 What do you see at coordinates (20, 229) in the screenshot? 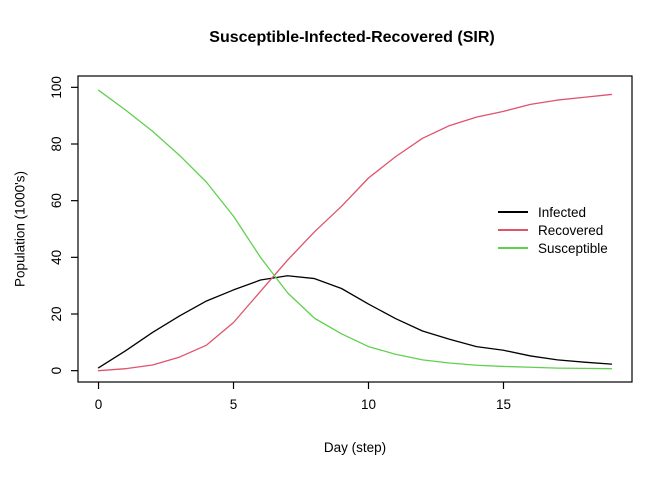
I see `y-axis-title: Population (1000's)` at bounding box center [20, 229].